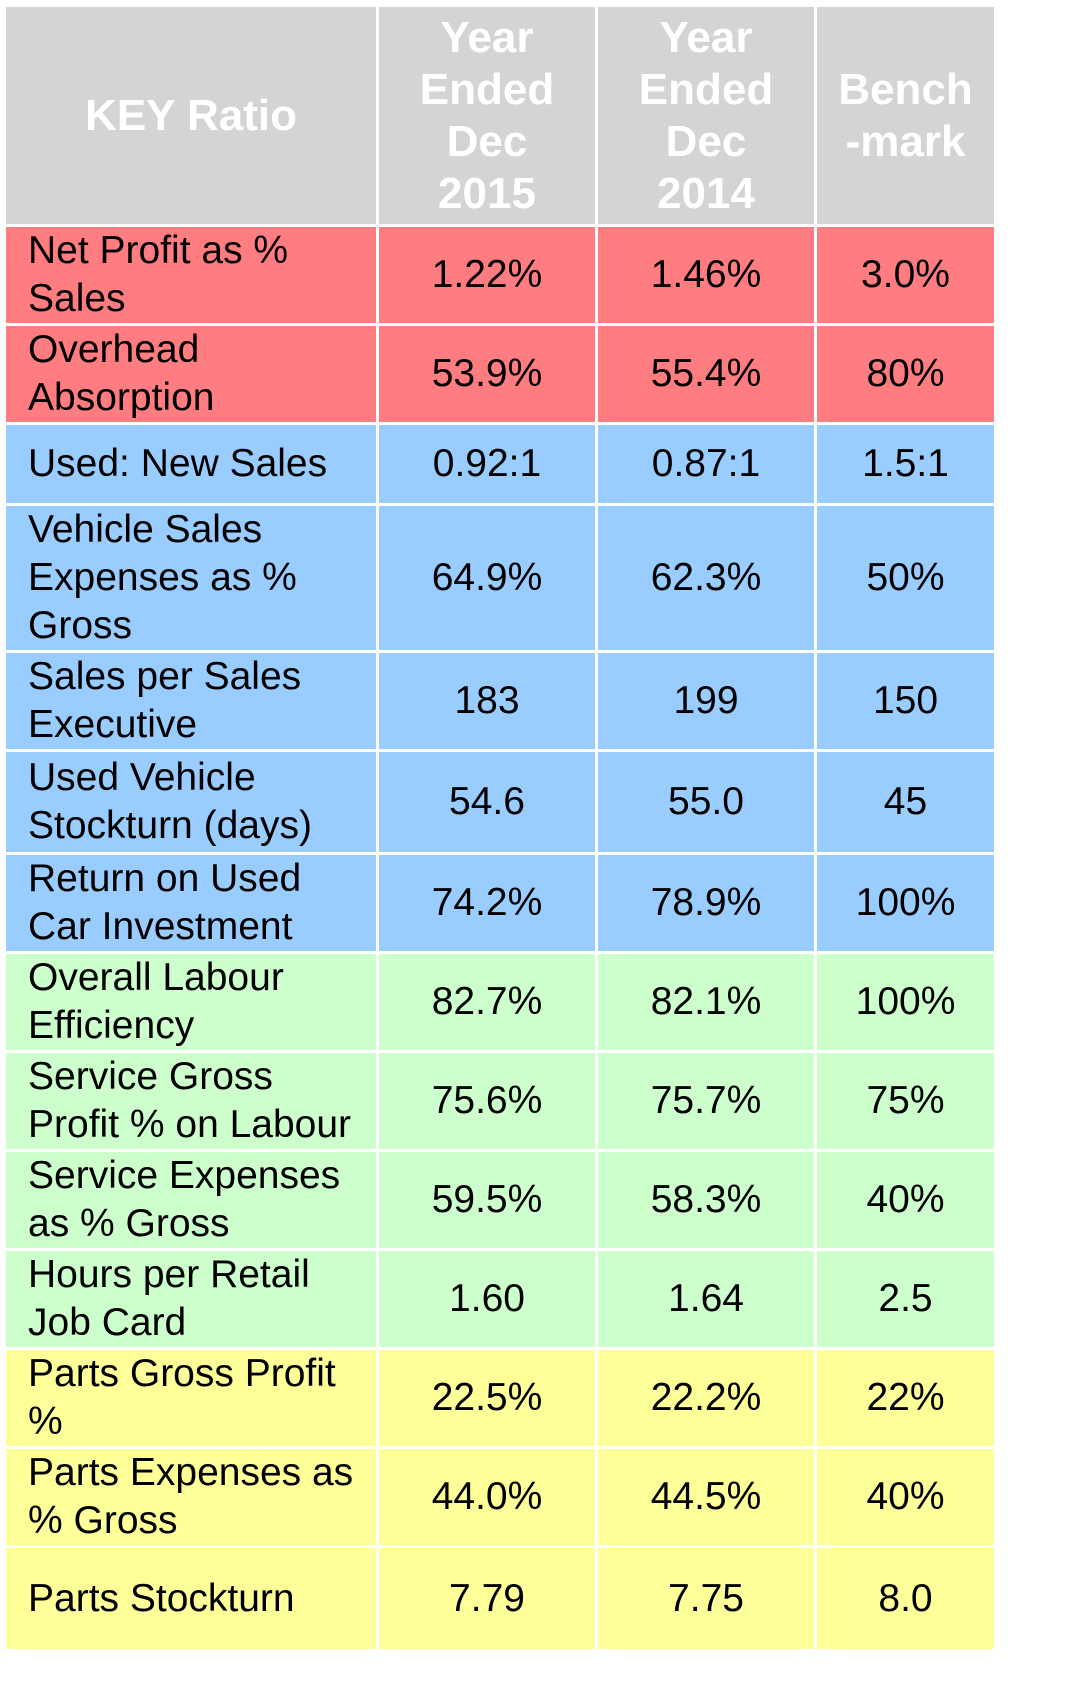  Describe the element at coordinates (191, 374) in the screenshot. I see `ratio-label-cell: Overhead Absorption` at that location.